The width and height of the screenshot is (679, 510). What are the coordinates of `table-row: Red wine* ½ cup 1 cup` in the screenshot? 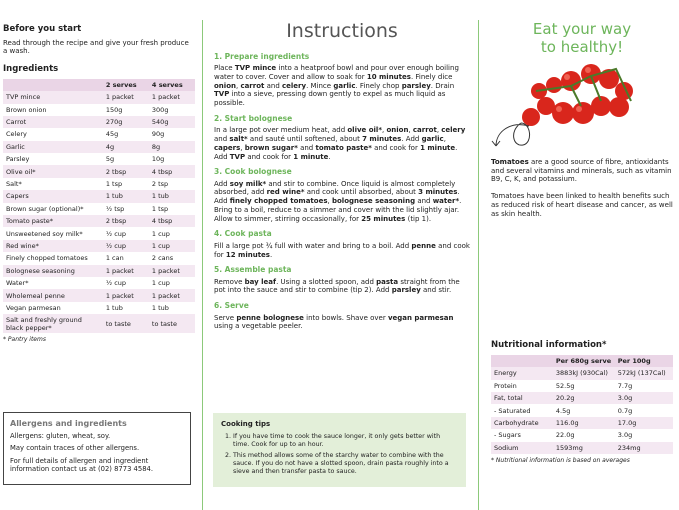 It's located at (99, 246).